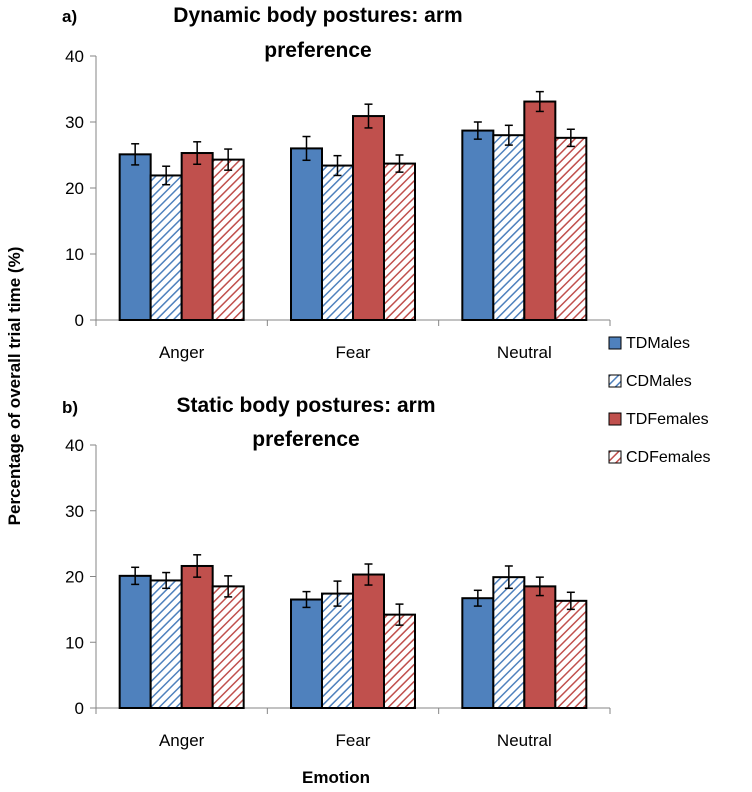 This screenshot has height=792, width=752. I want to click on x-axis-title: Emotion, so click(336, 777).